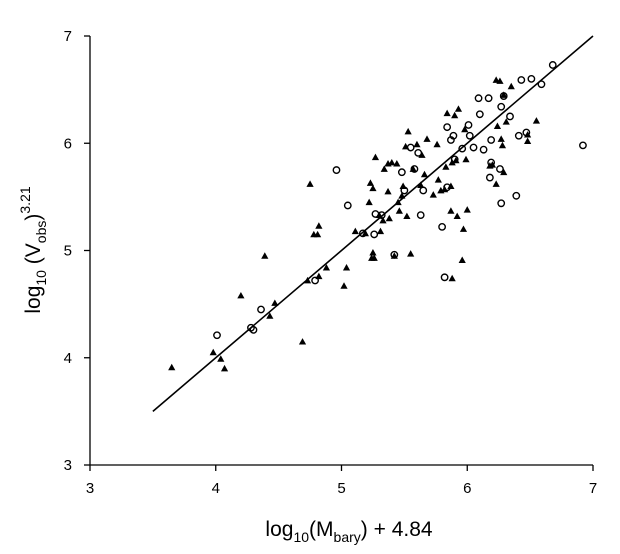  Describe the element at coordinates (68, 358) in the screenshot. I see `y-tick-label: 4` at that location.